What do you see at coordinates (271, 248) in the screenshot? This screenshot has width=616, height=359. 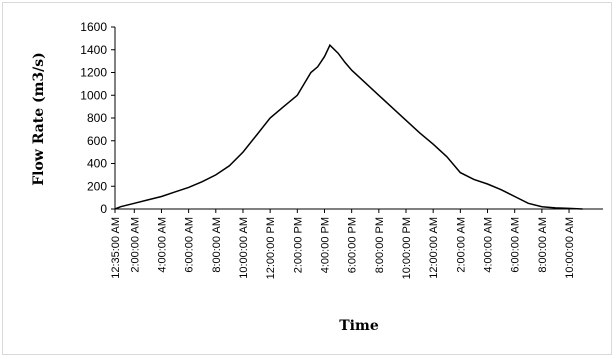 I see `x-tick-label: 12:00:00 PM` at bounding box center [271, 248].